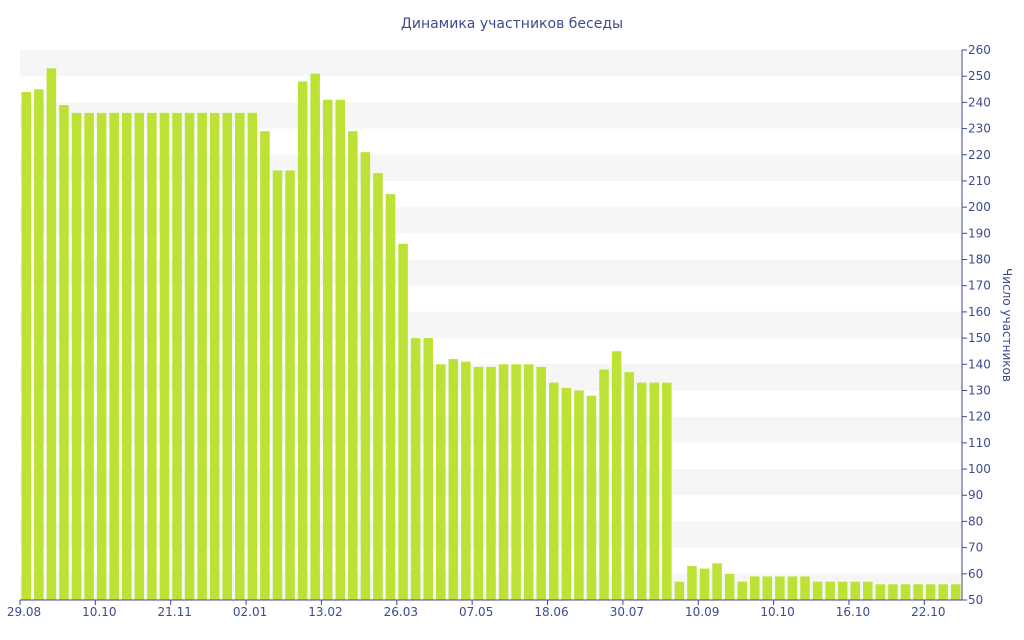  I want to click on x-tick-label: 26.03, so click(401, 612).